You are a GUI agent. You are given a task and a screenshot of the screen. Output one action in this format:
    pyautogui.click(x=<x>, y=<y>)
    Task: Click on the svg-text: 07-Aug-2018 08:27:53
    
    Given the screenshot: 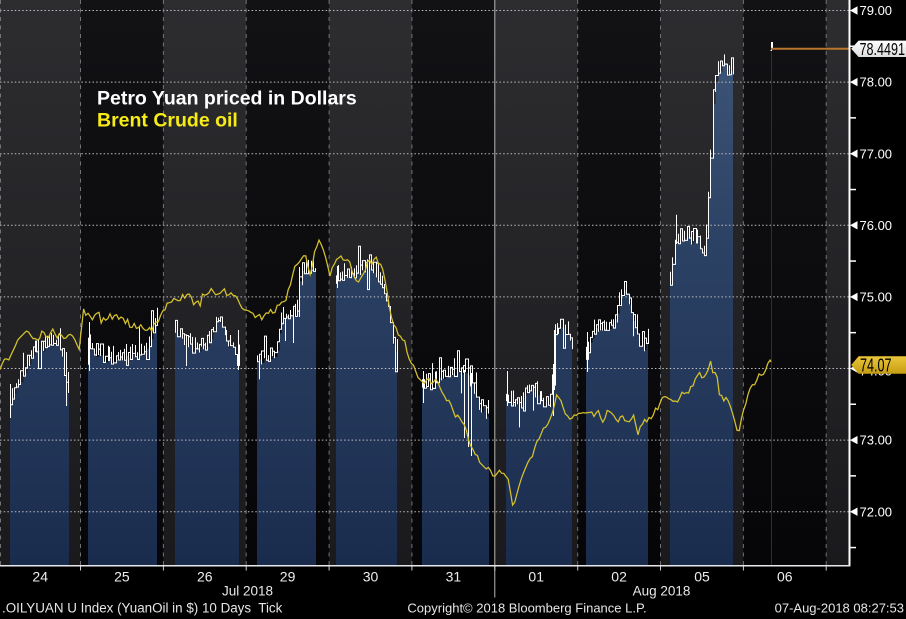 What is the action you would take?
    pyautogui.click(x=839, y=608)
    